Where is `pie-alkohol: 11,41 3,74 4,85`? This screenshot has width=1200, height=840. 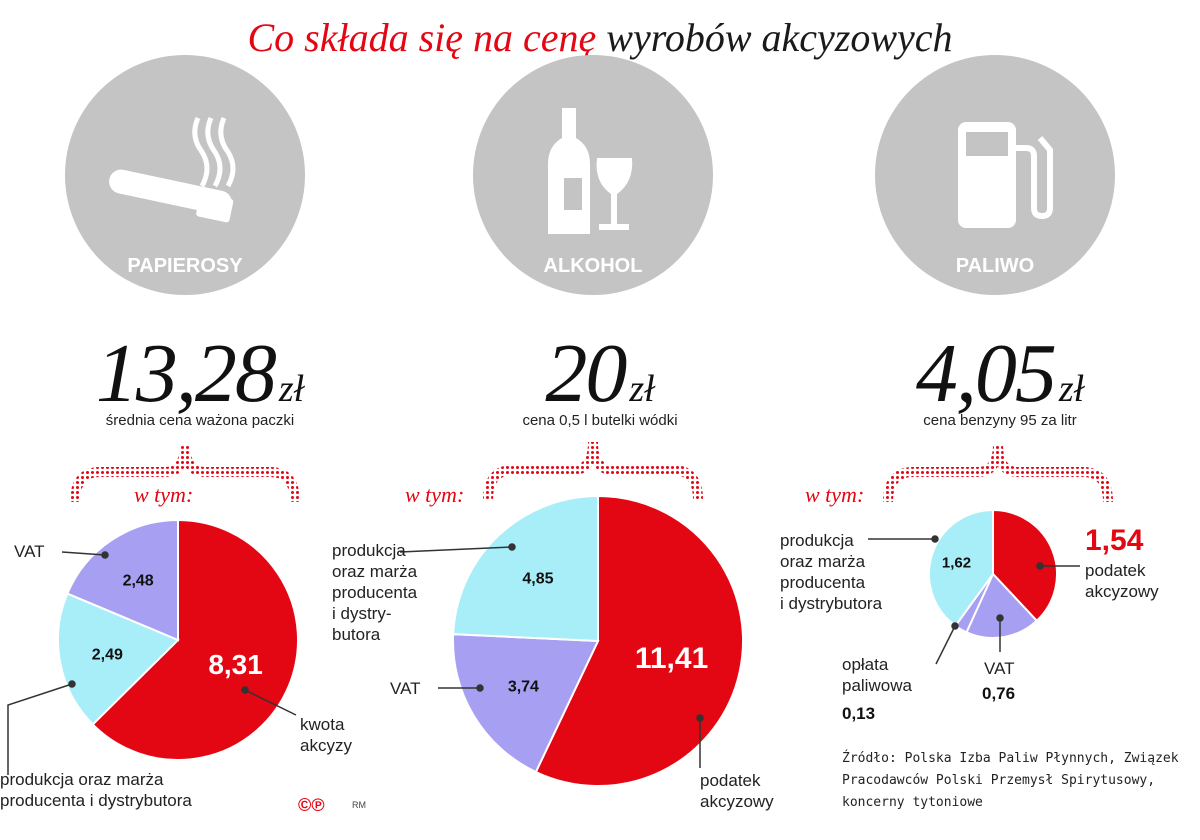
pie-alkohol: 11,41 3,74 4,85 is located at coordinates (598, 640).